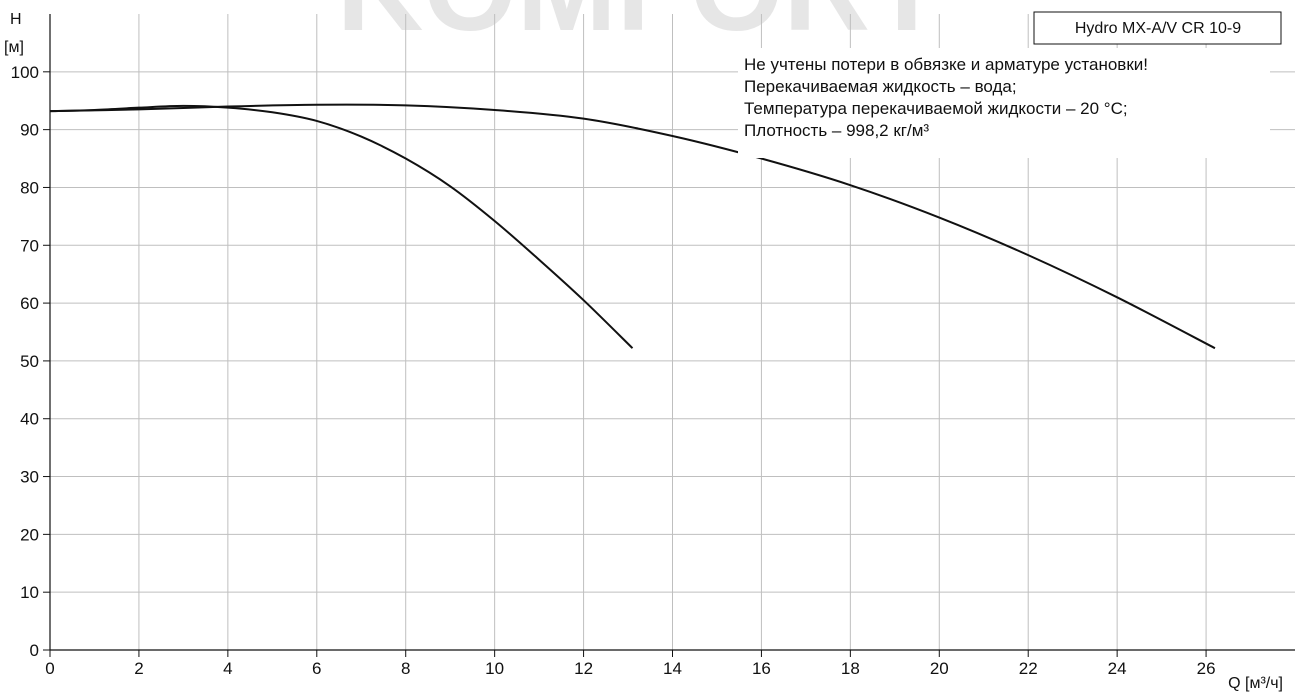 Image resolution: width=1295 pixels, height=695 pixels. What do you see at coordinates (494, 668) in the screenshot?
I see `x-tick-label-10: 10` at bounding box center [494, 668].